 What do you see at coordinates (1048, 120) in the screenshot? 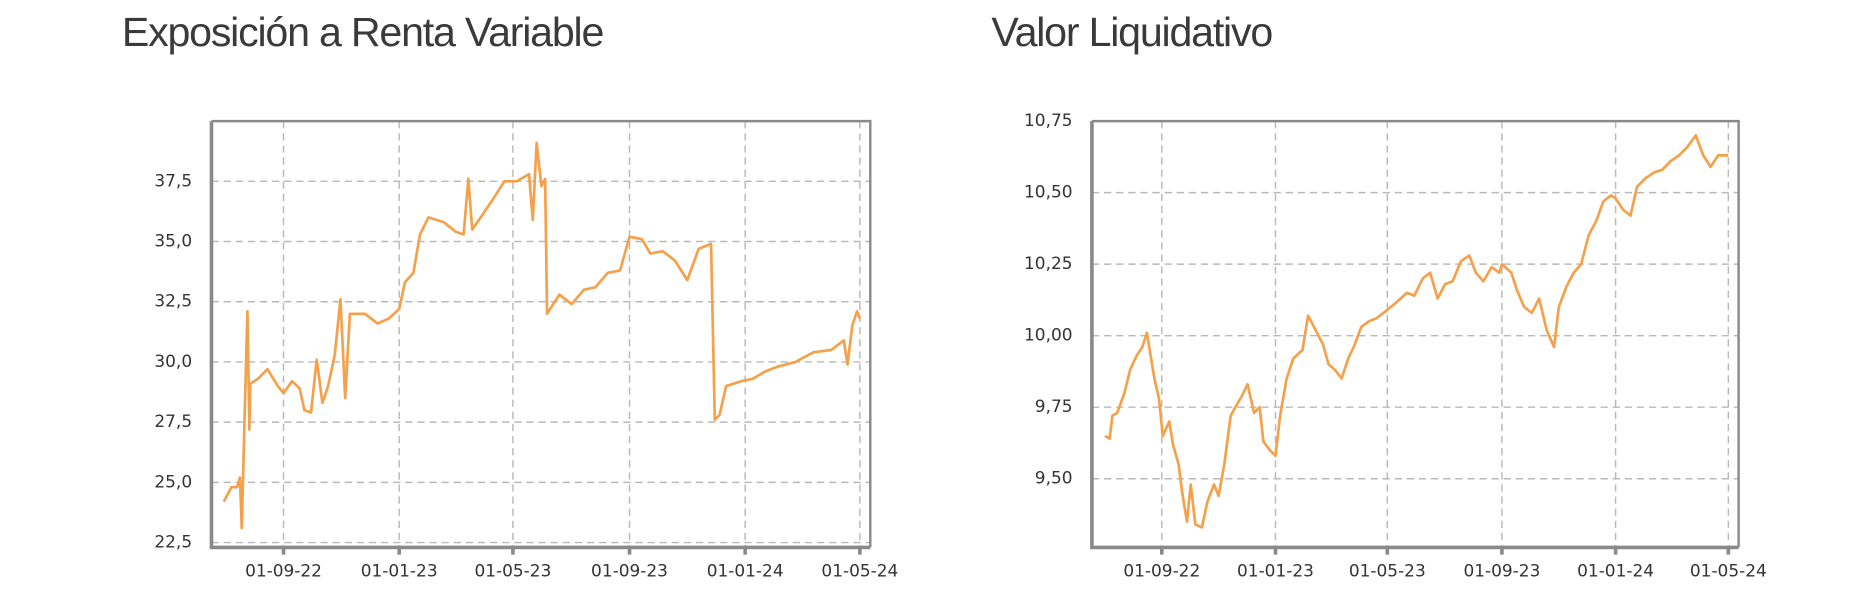
I see `y-tick-label: 10,75` at bounding box center [1048, 120].